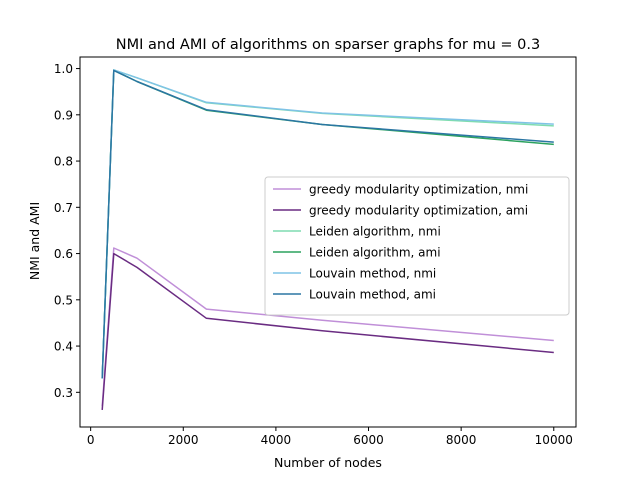 The image size is (640, 480). What do you see at coordinates (63, 393) in the screenshot?
I see `y-tick-label: 0.3` at bounding box center [63, 393].